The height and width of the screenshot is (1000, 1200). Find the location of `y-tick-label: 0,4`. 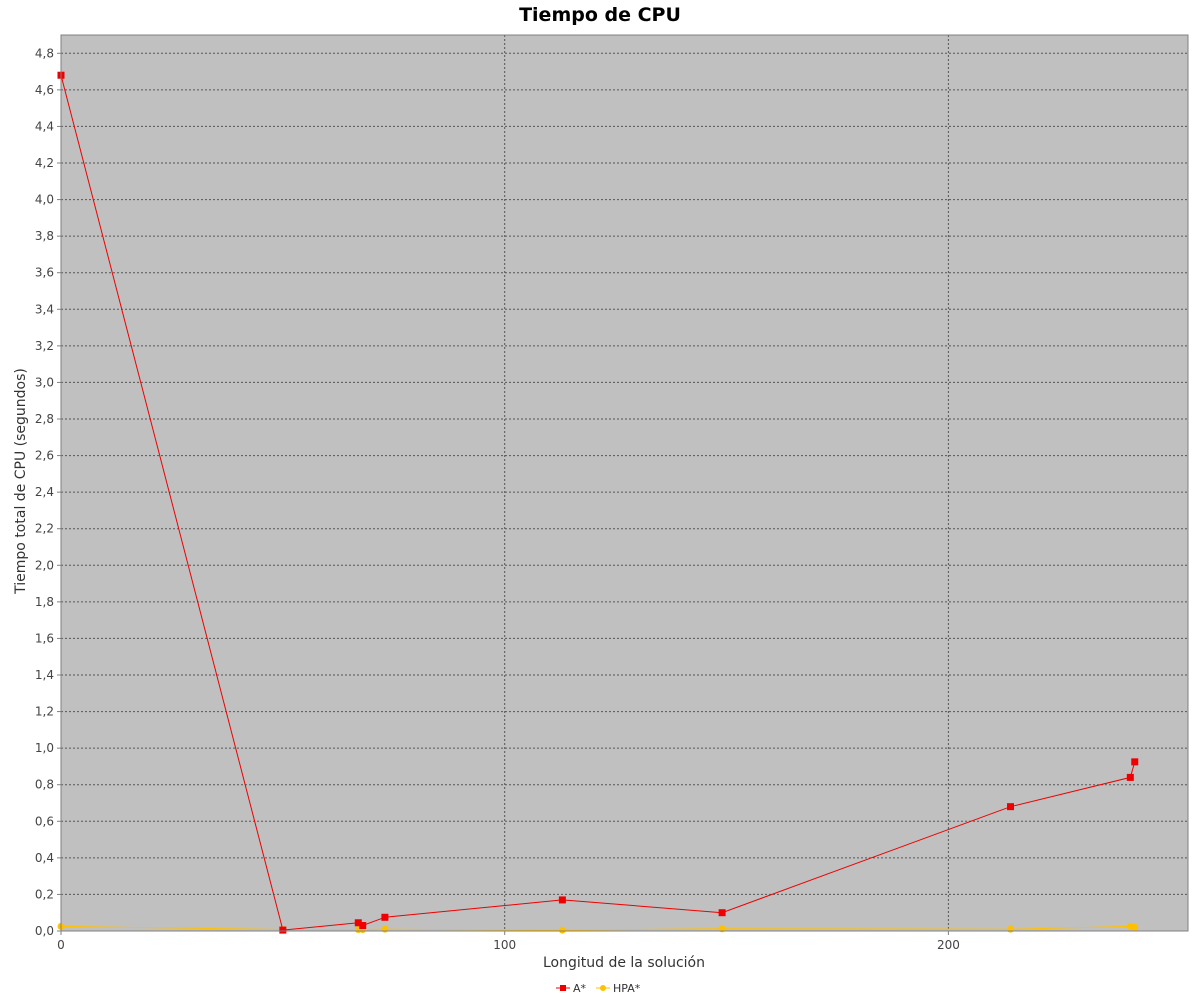

y-tick-label: 0,4 is located at coordinates (44, 858).